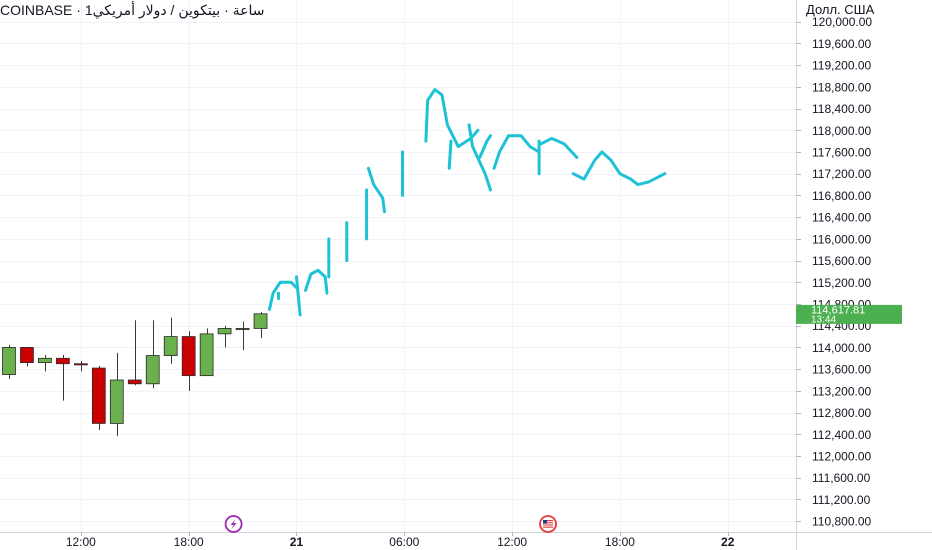 The height and width of the screenshot is (550, 932). I want to click on price-axis-label: 118,800.00, so click(841, 87).